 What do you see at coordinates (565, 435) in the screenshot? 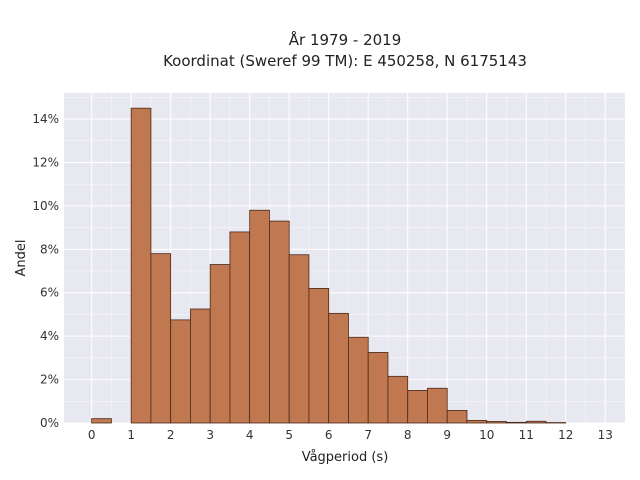
I see `x-tick-label: 12` at bounding box center [565, 435].